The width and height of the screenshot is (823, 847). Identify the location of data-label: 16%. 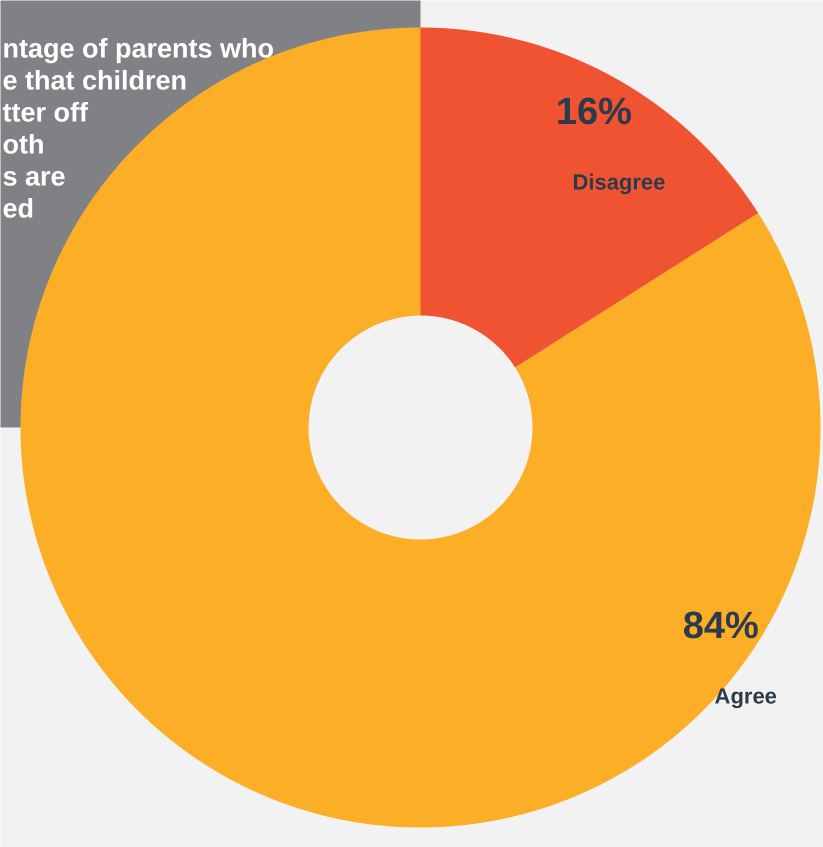
(594, 112).